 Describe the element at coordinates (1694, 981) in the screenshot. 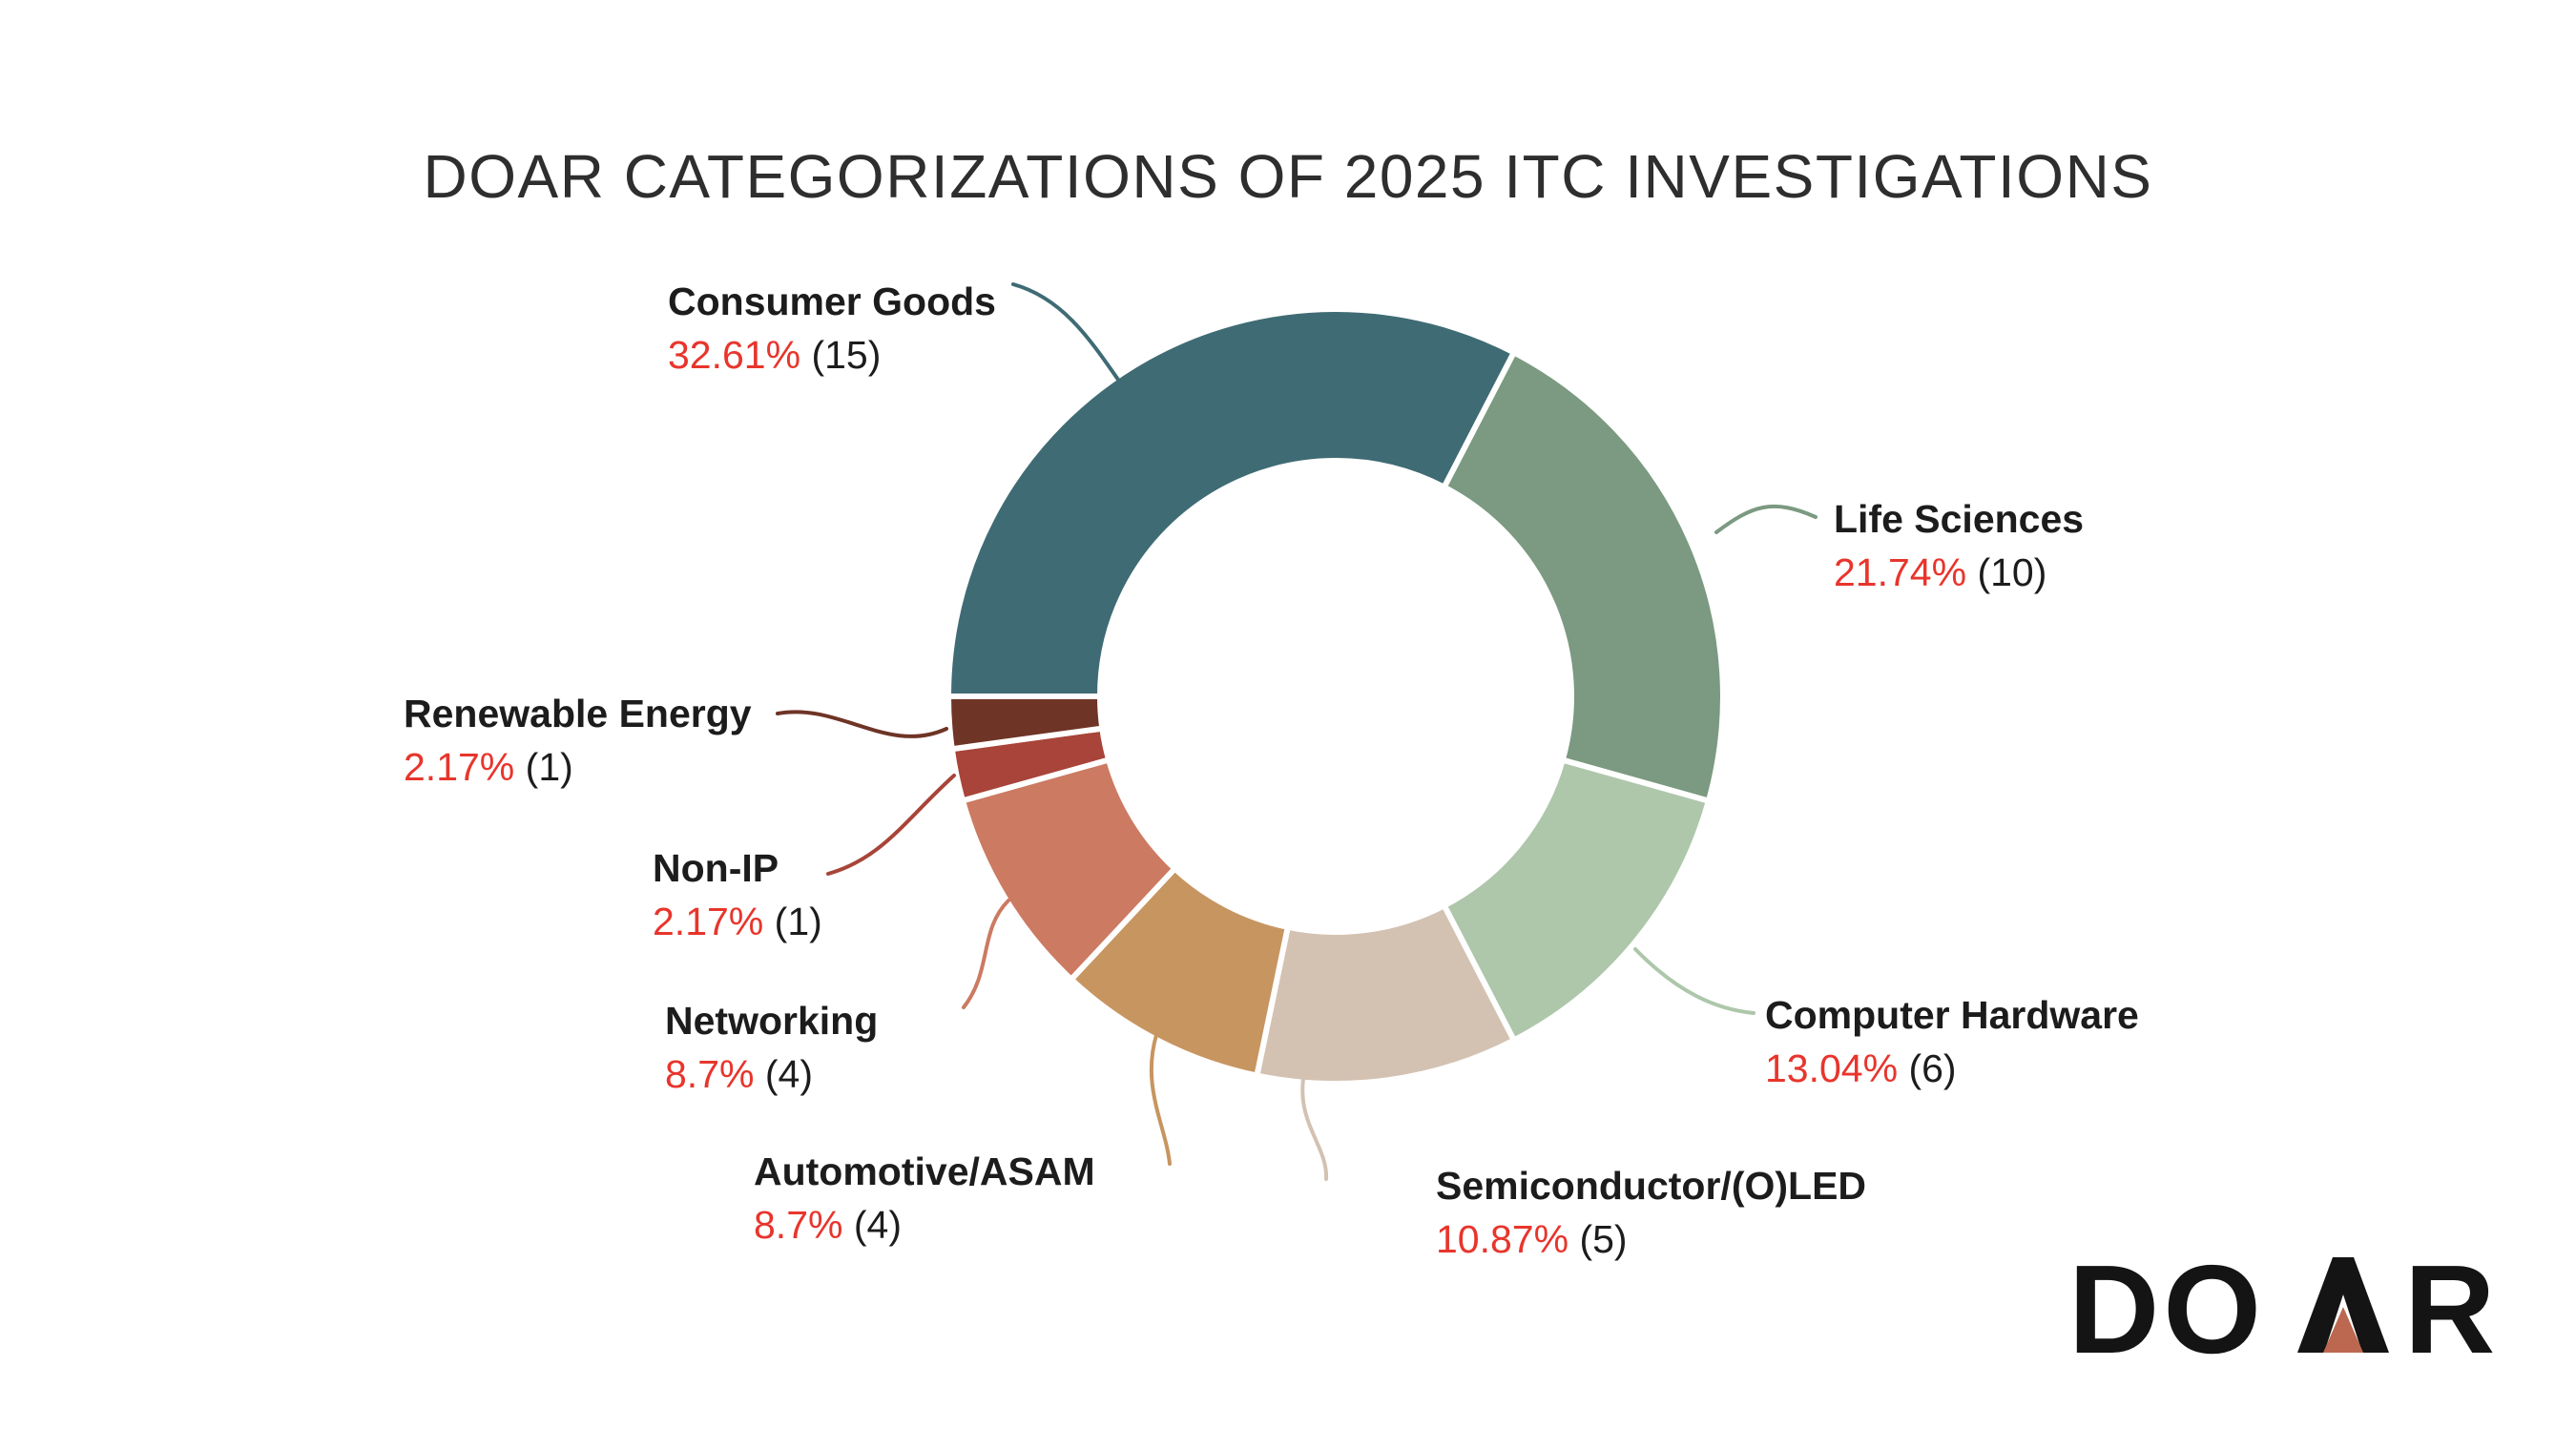

I see `leader-line-computer-hardware` at that location.